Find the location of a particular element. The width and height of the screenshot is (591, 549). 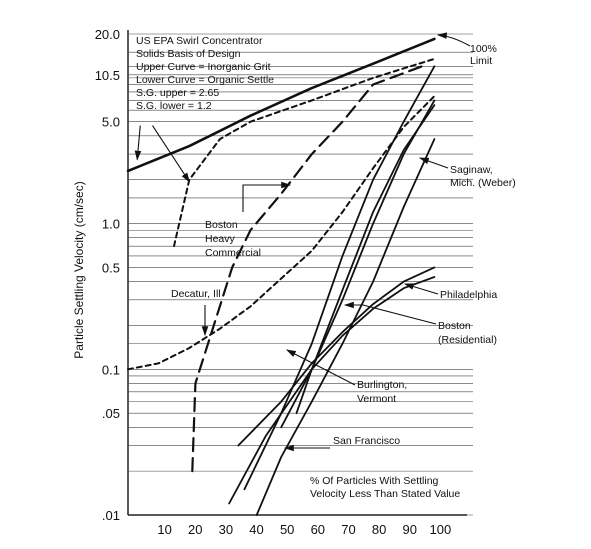

y-tick-label: .05 is located at coordinates (111, 413).